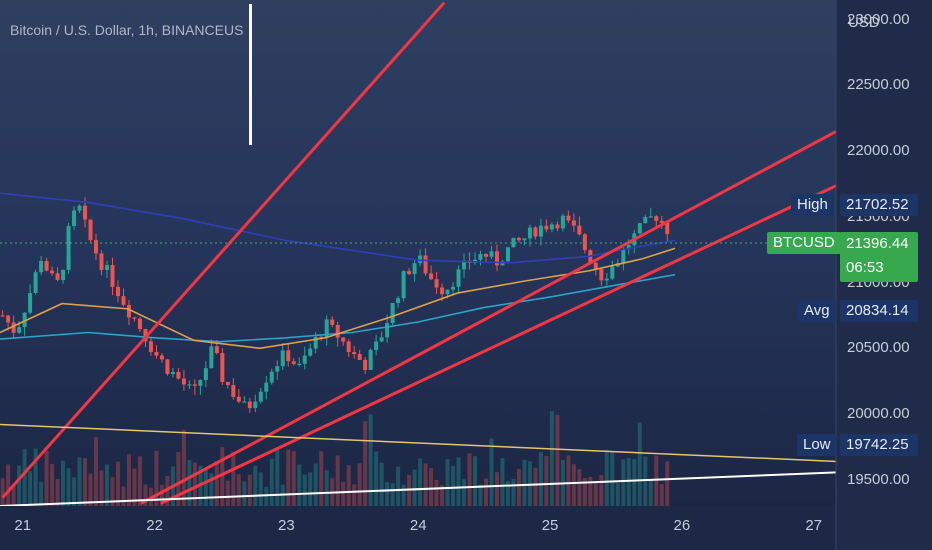  Describe the element at coordinates (418, 528) in the screenshot. I see `time-axis` at that location.